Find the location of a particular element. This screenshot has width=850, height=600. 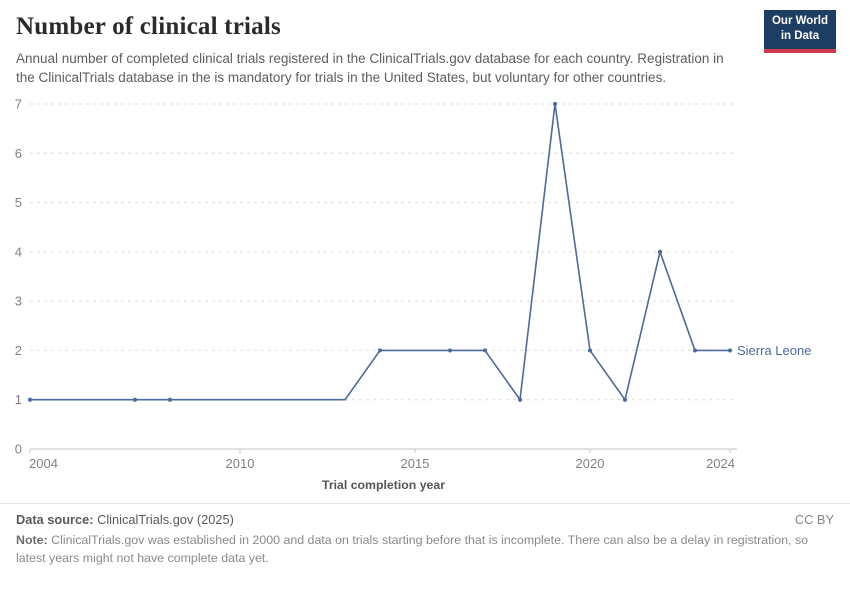

x-tick-label: 2015 is located at coordinates (415, 463).